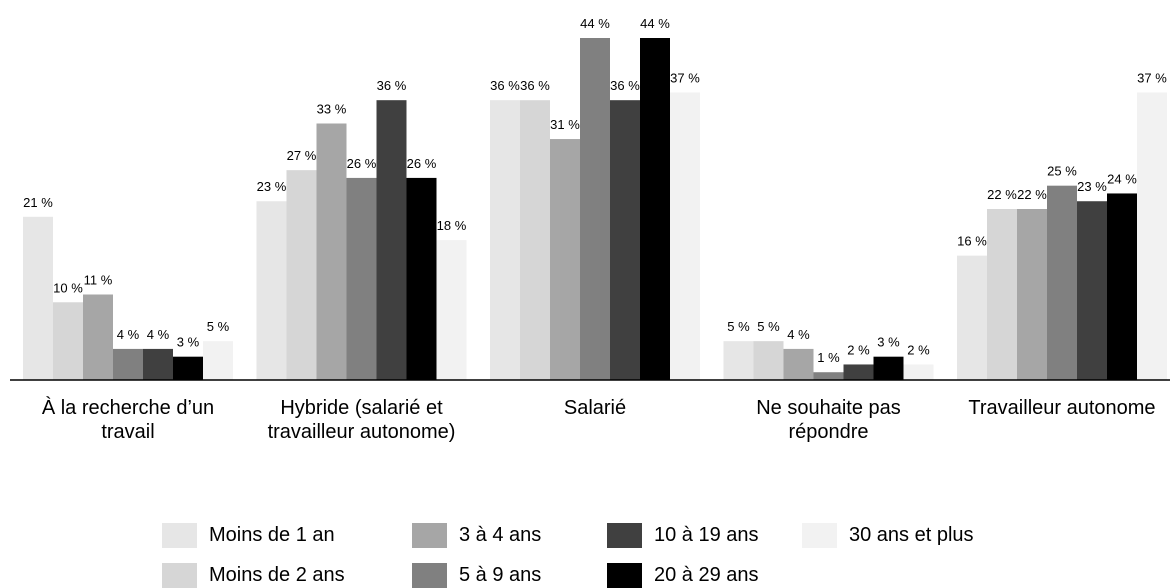 The width and height of the screenshot is (1170, 588). I want to click on x-tick-label: Ne souhaite pas répondre, so click(828, 420).